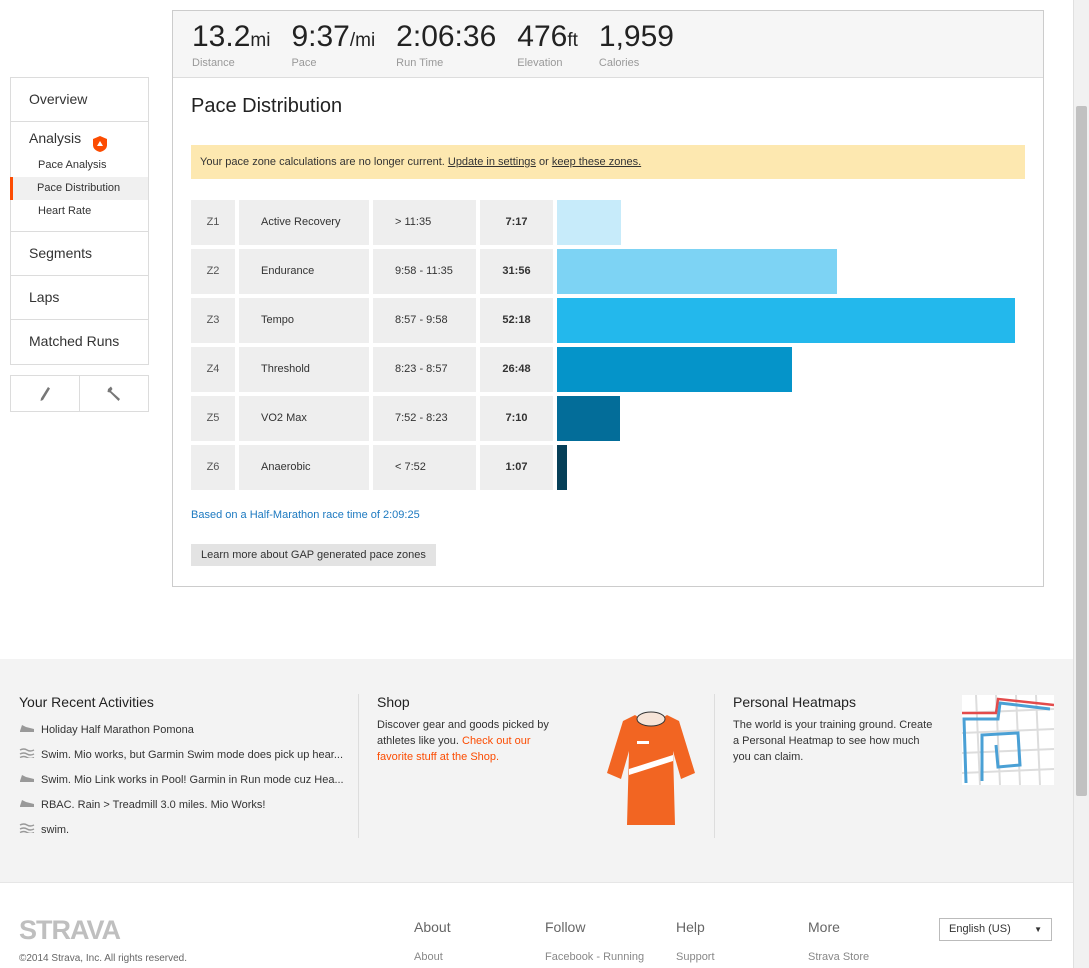  I want to click on sidebar-analysis-header: Analysis, so click(79, 138).